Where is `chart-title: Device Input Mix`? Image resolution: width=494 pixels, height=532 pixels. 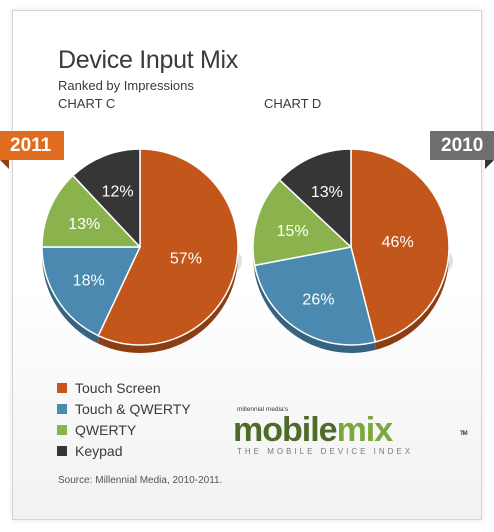 chart-title: Device Input Mix is located at coordinates (148, 60).